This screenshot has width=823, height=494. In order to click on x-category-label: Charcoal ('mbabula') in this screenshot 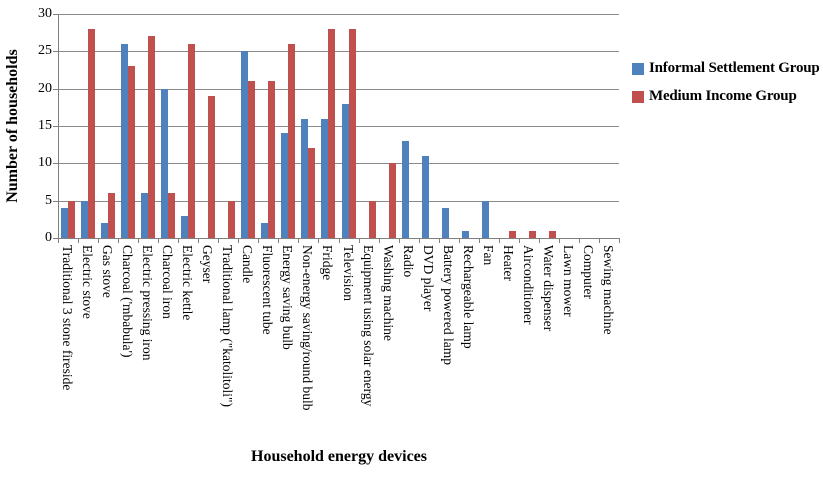, I will do `click(128, 301)`.